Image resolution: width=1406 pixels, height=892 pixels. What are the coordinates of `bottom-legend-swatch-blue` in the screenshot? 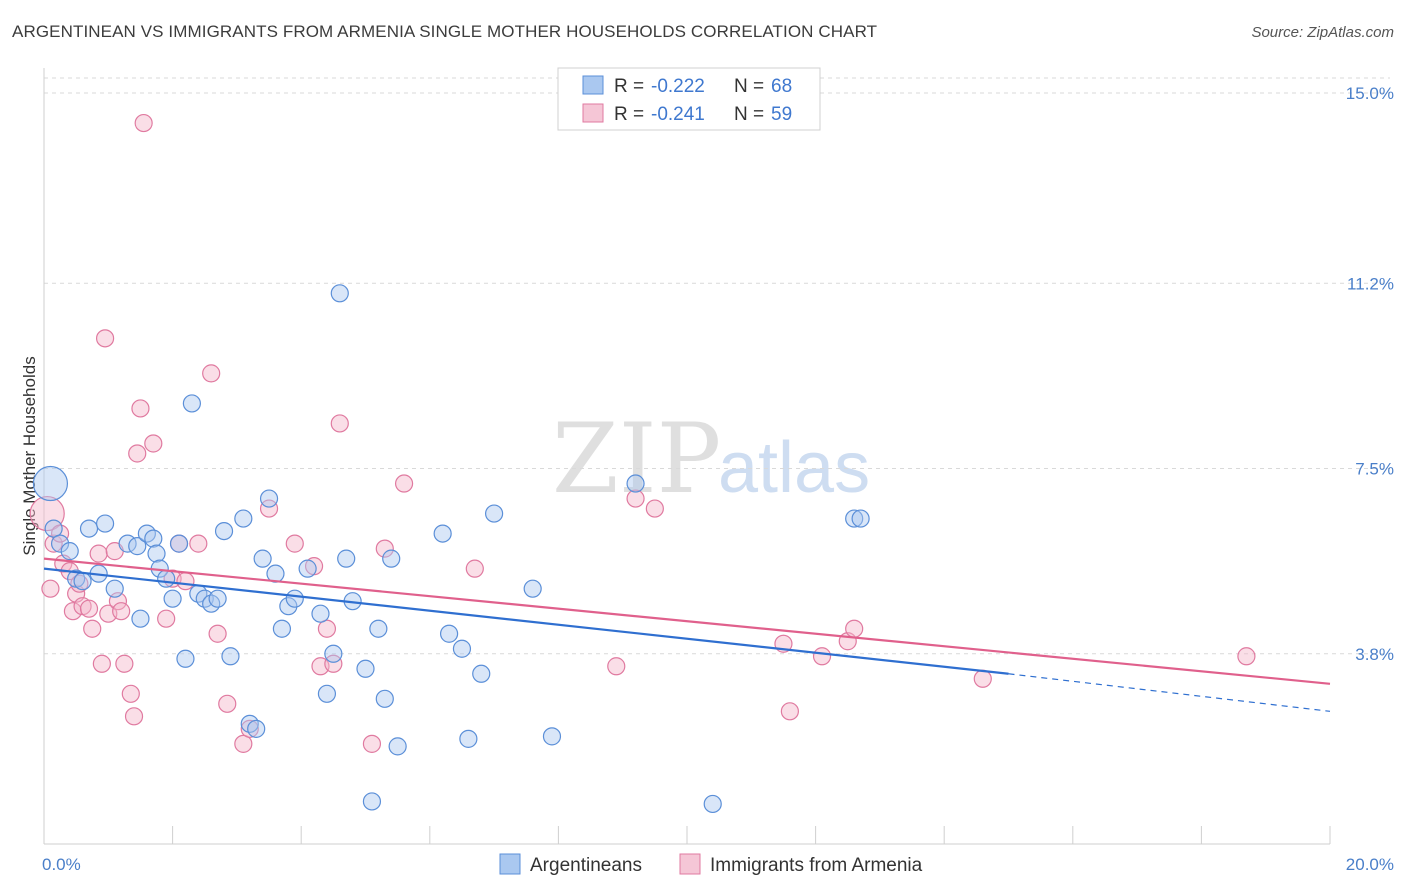 It's located at (510, 864).